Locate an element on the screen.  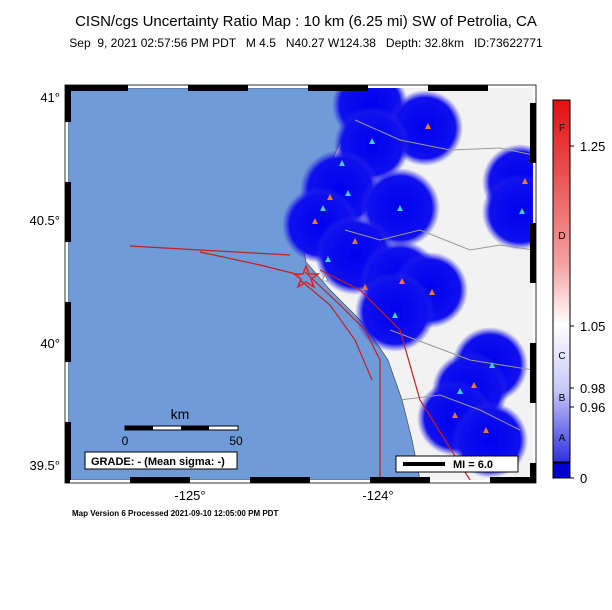
colorbar-tick: 0.96 is located at coordinates (592, 407).